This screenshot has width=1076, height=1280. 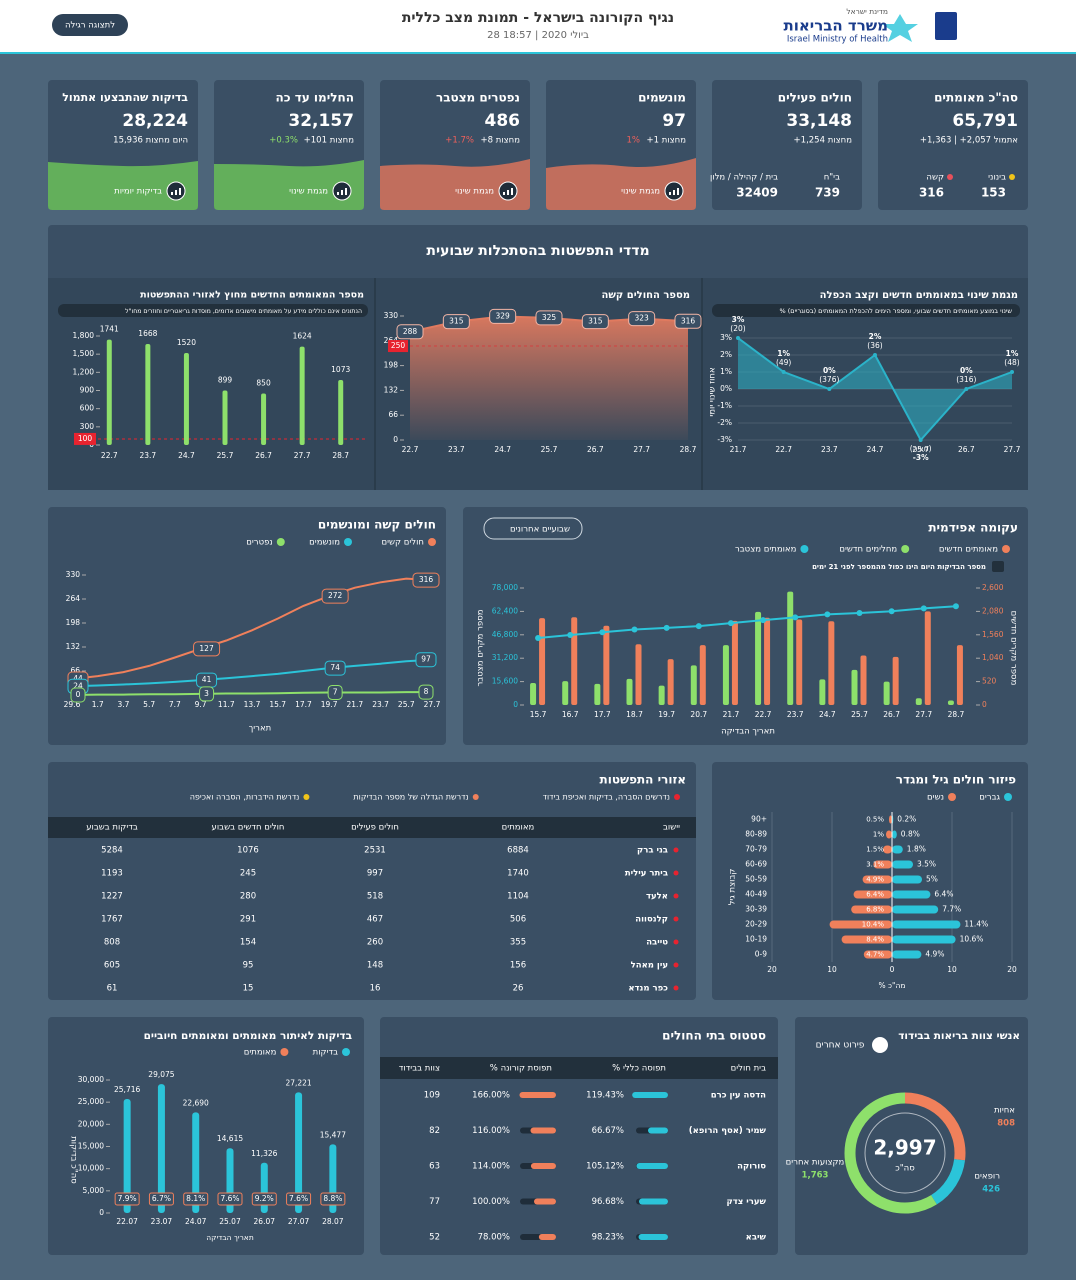 What do you see at coordinates (956, 780) in the screenshot?
I see `chart-title: פיזור חולים גיל ומגדר` at bounding box center [956, 780].